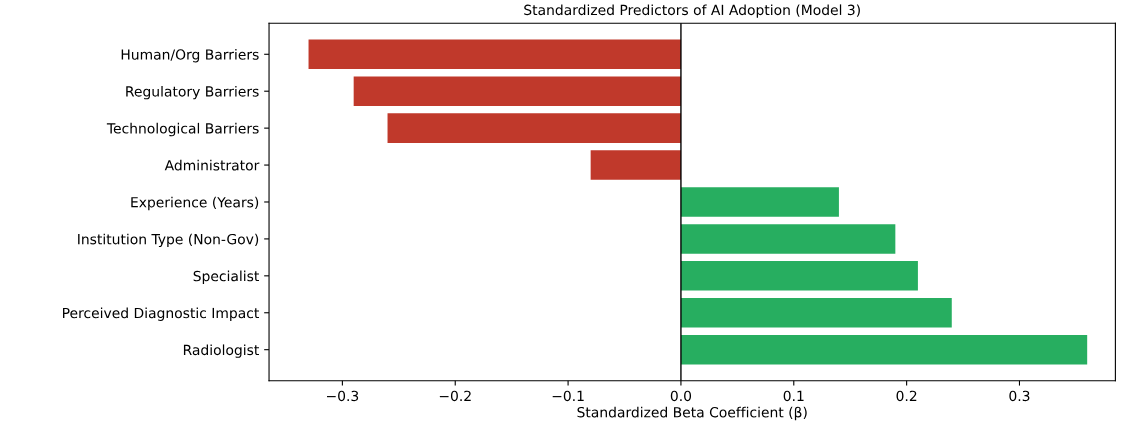 The image size is (1121, 423). Describe the element at coordinates (692, 11) in the screenshot. I see `chart-title: Standardized Predictors of AI Adoption (Model 3)` at that location.